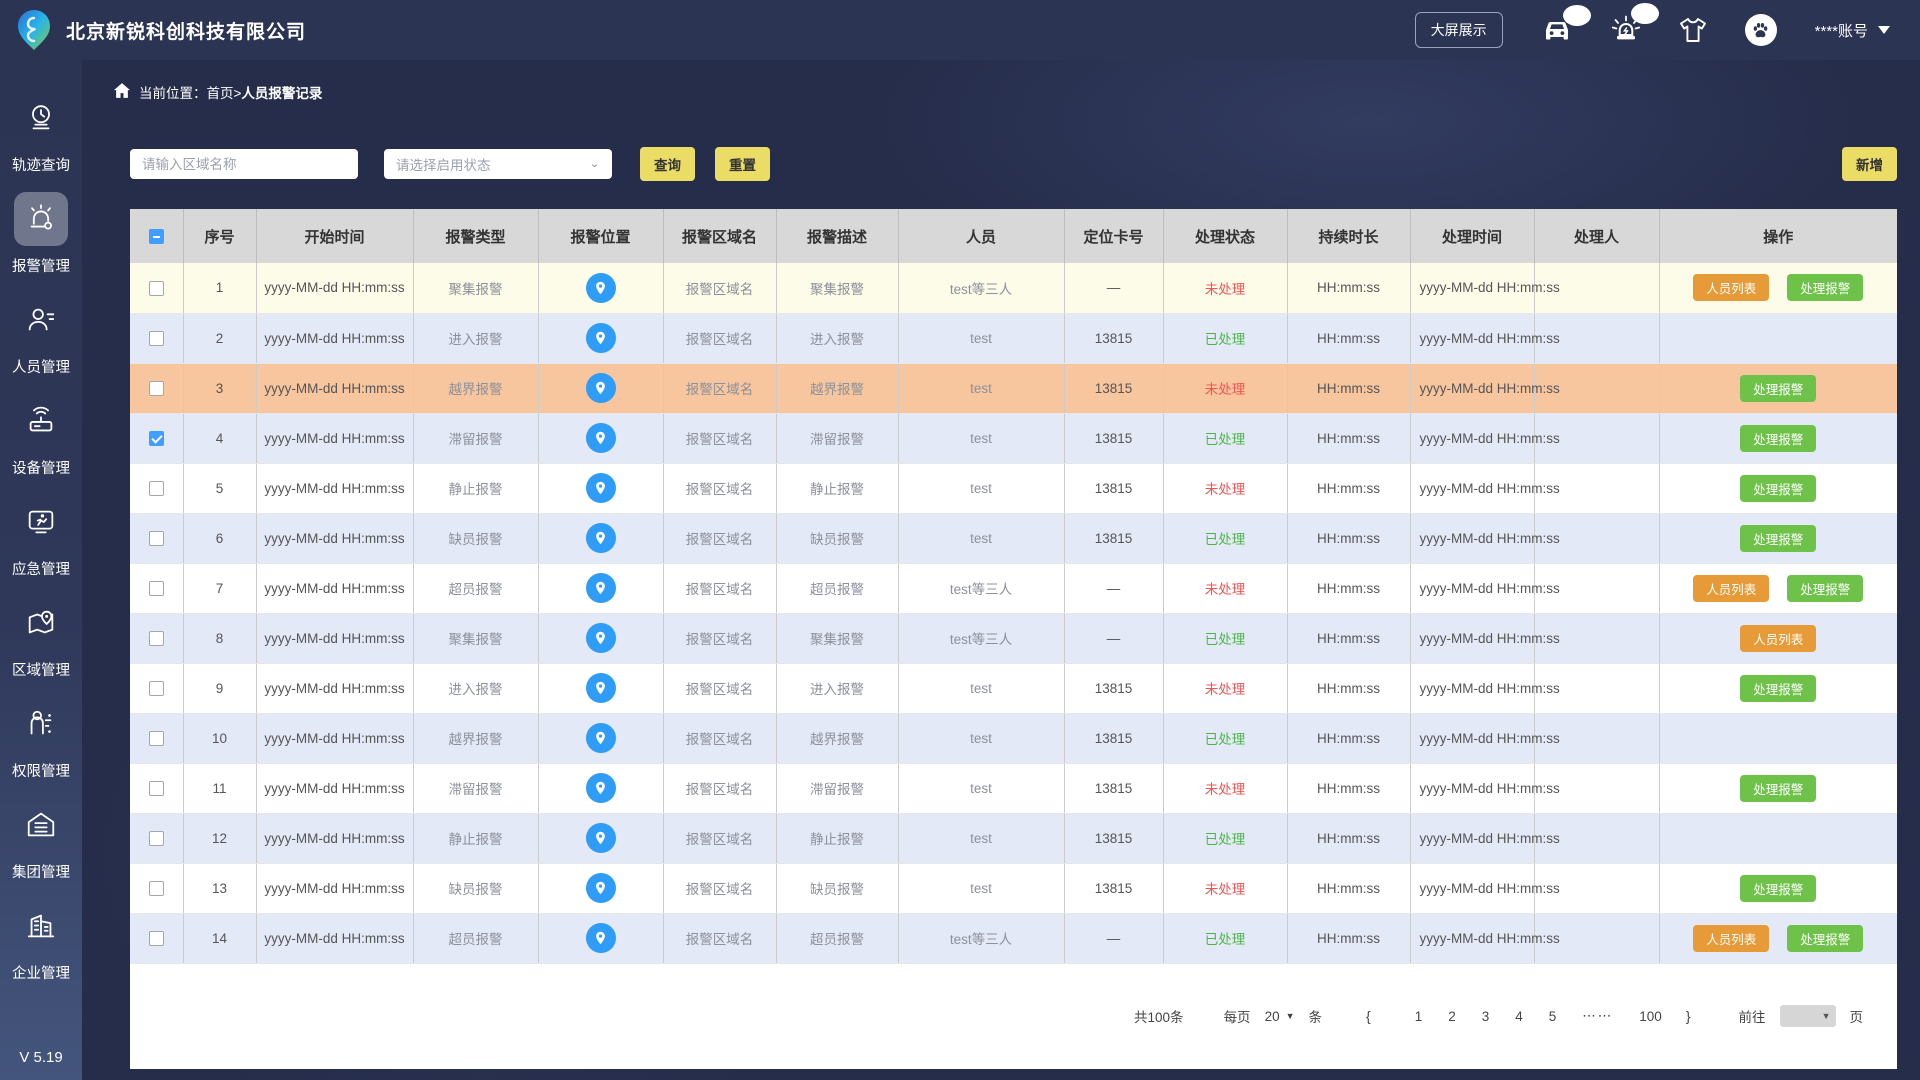  What do you see at coordinates (1279, 1016) in the screenshot?
I see `per-page-select: 20 ▼` at bounding box center [1279, 1016].